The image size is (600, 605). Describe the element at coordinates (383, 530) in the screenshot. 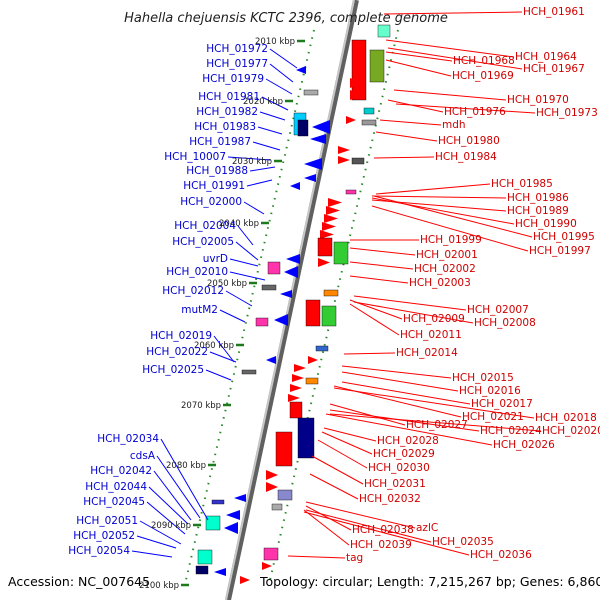

I see `right-gene-label: HCH_02038` at that location.